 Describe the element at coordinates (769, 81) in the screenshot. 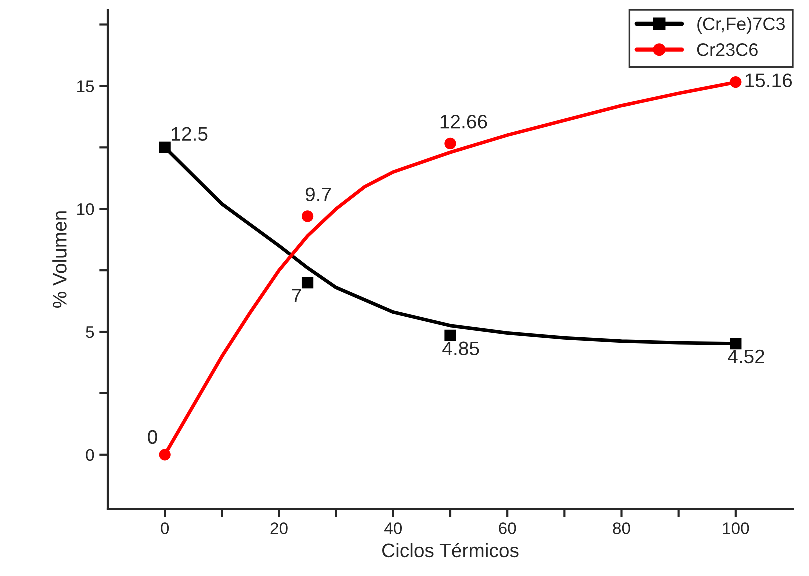

I see `data-label: 15.16` at that location.